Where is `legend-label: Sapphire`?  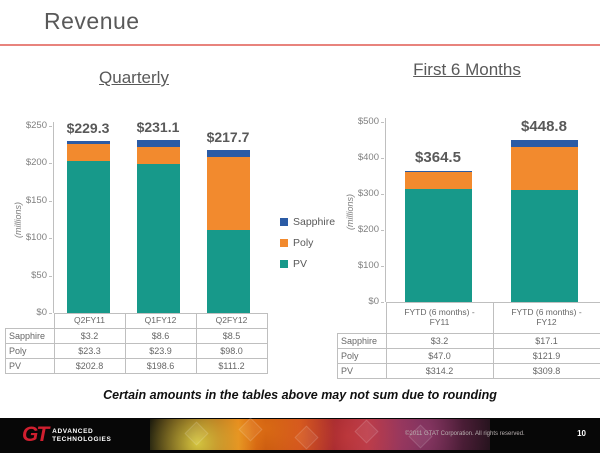 legend-label: Sapphire is located at coordinates (314, 222).